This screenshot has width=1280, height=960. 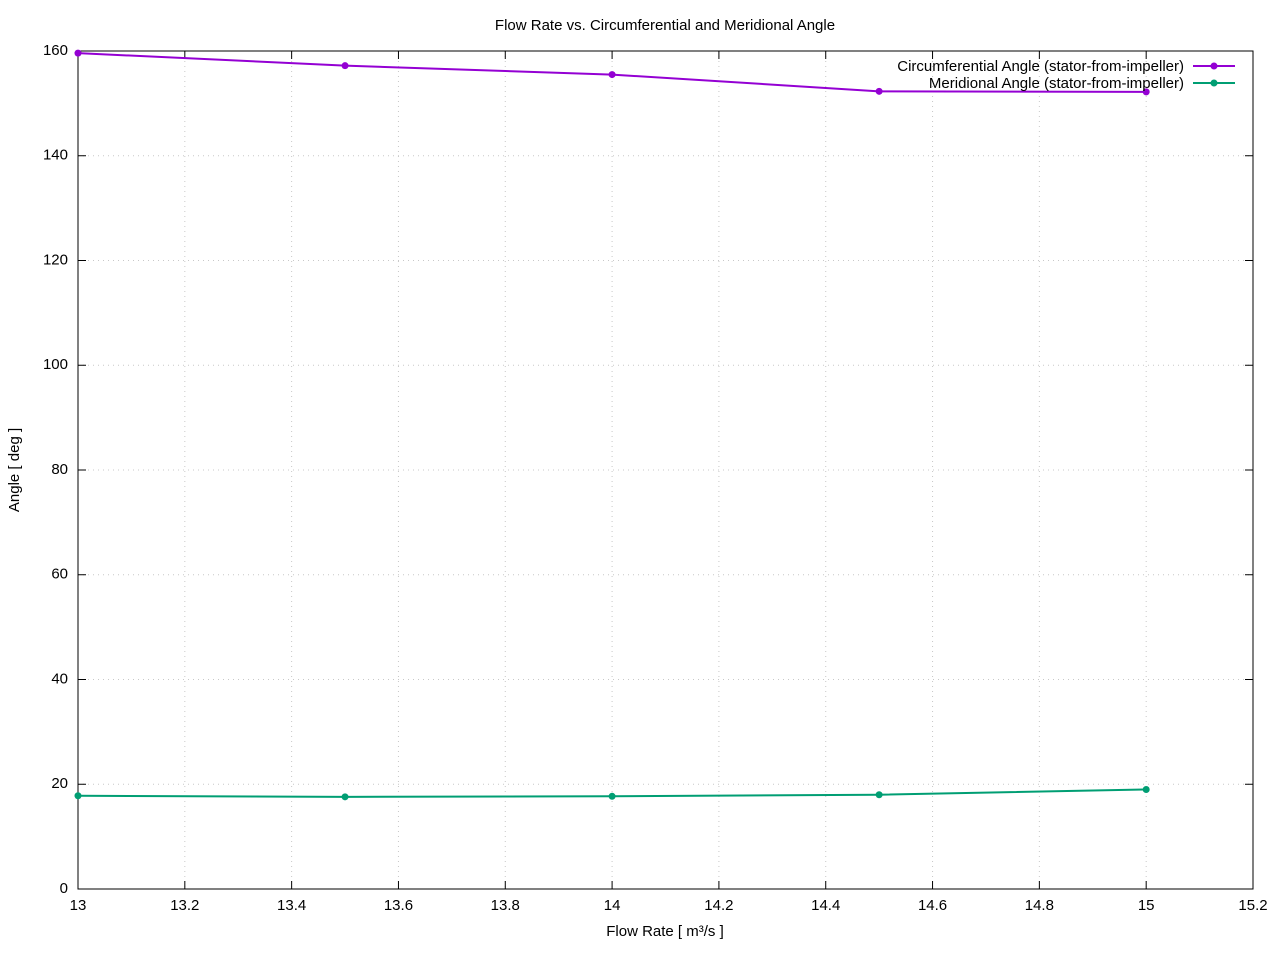 I want to click on y-tick-label: 140, so click(x=55, y=155).